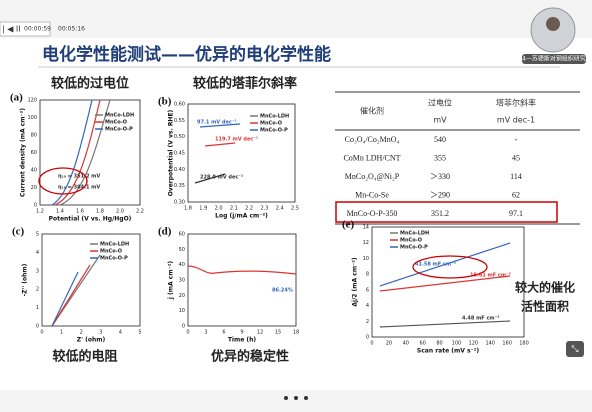 The width and height of the screenshot is (592, 412). What do you see at coordinates (490, 276) in the screenshot?
I see `annotation: 15.61 mF cm⁻²` at bounding box center [490, 276].